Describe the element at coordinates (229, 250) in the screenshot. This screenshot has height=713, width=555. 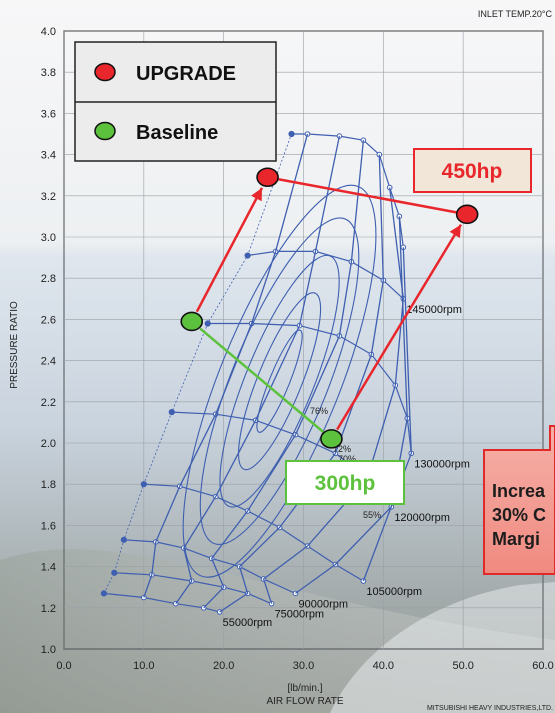
I see `arrow-baseline-to-upgrade-low` at that location.